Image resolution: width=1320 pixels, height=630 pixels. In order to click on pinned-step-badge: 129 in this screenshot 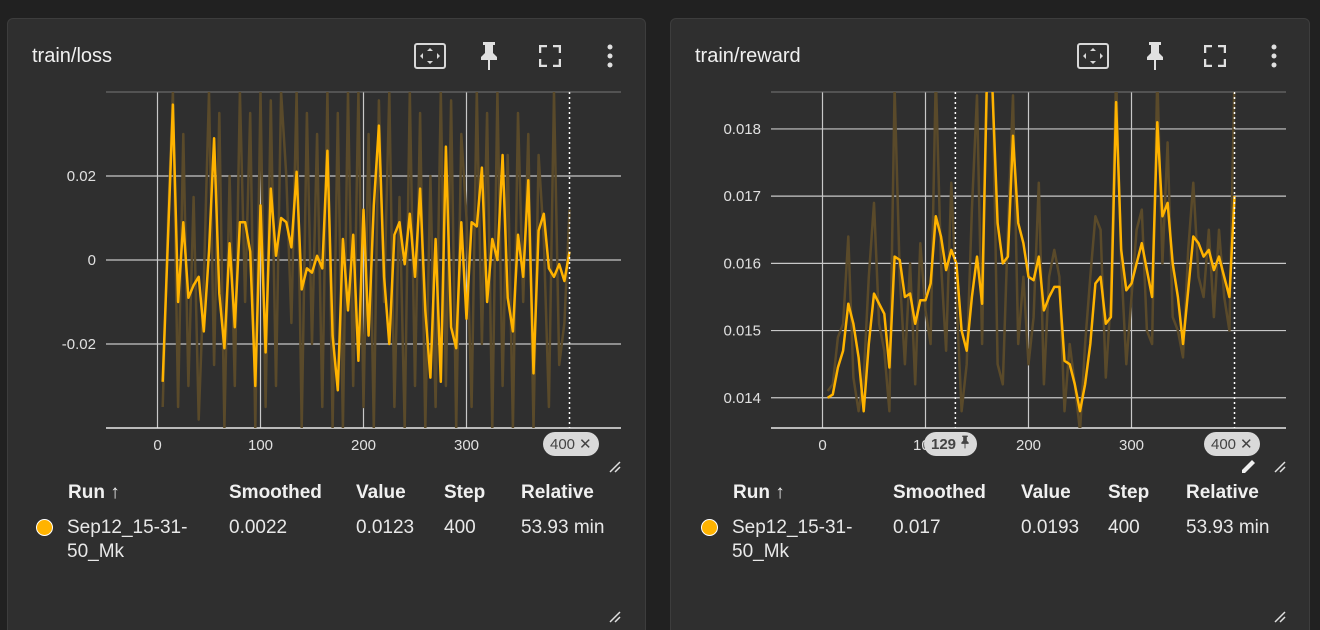, I will do `click(951, 444)`.